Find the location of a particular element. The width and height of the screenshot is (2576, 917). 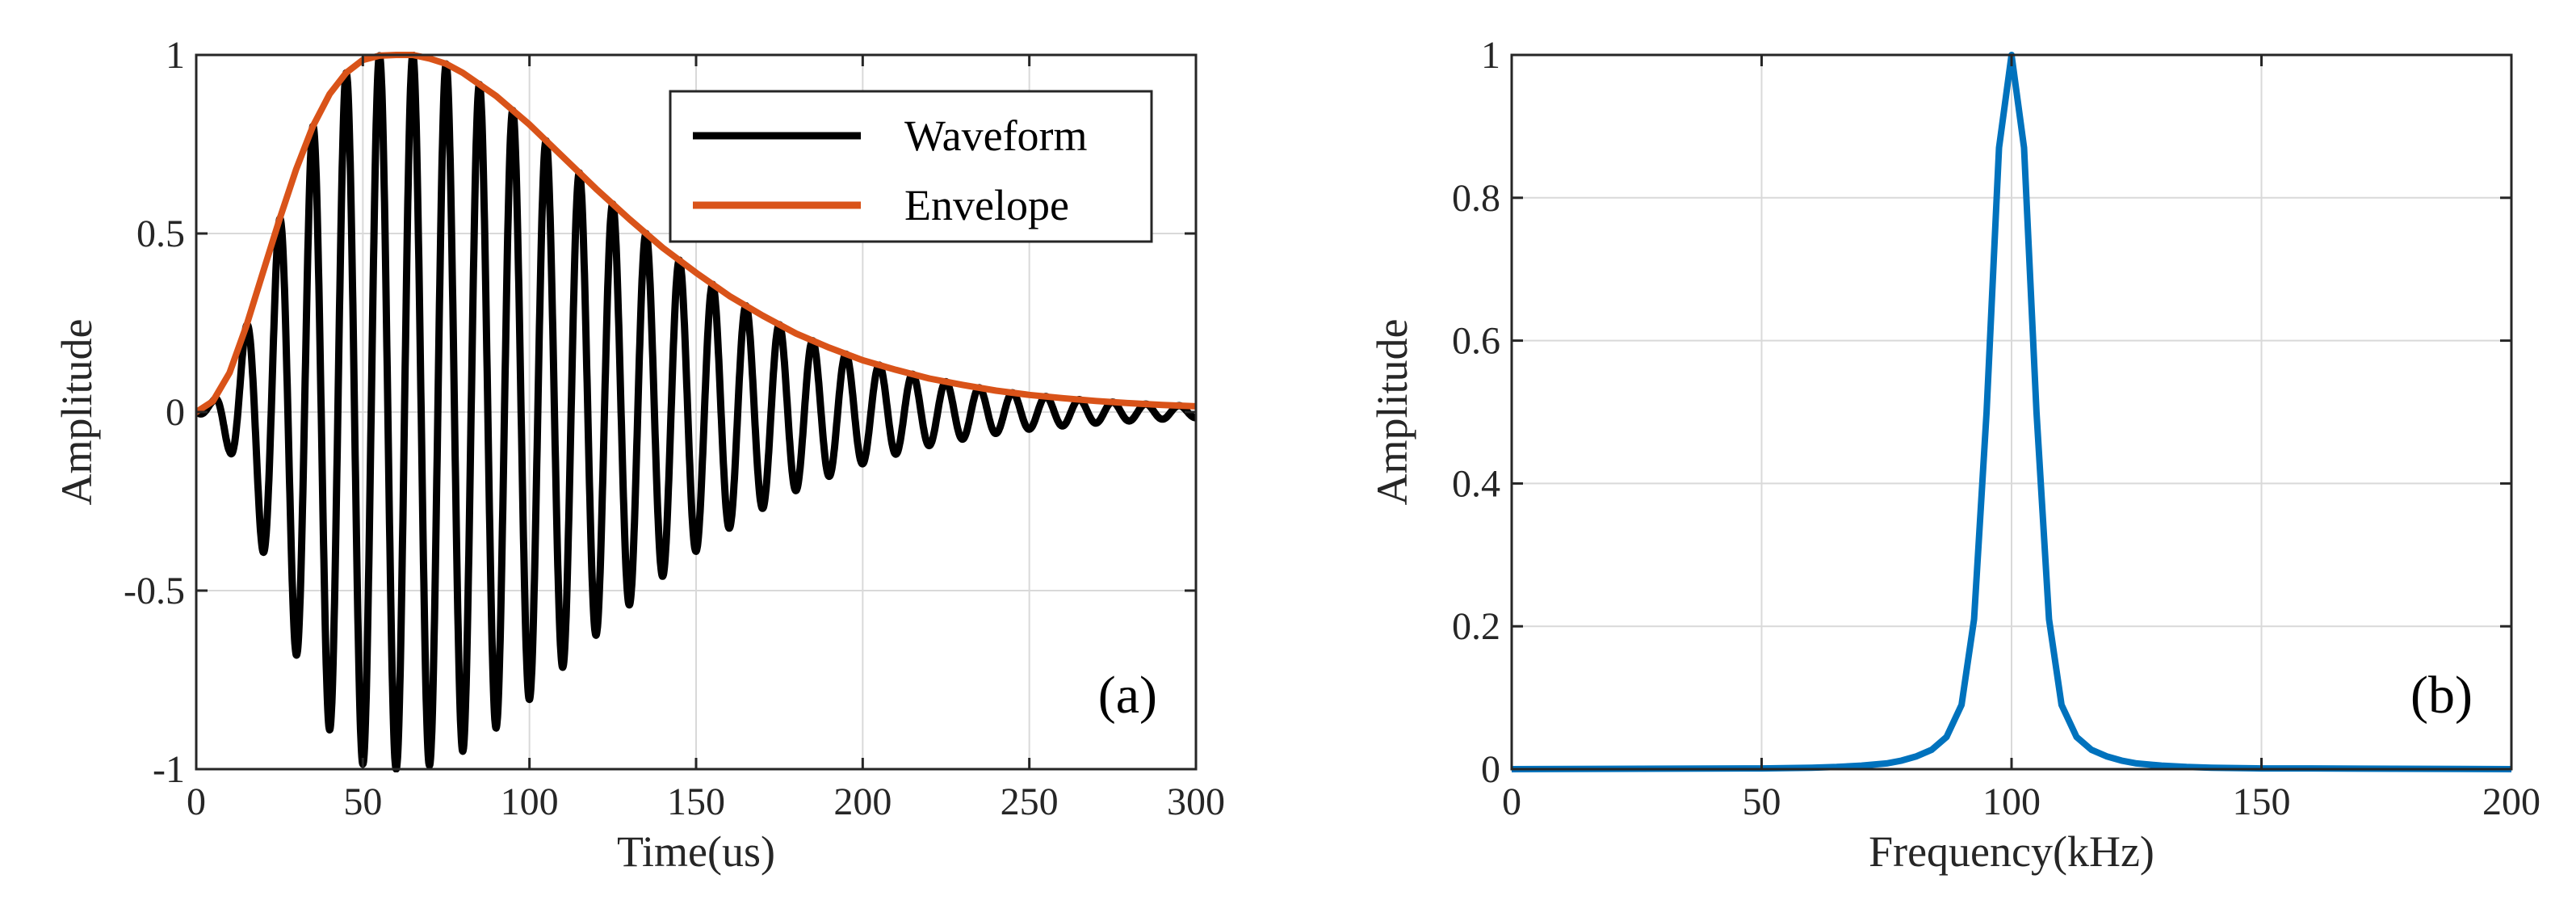

x-tick-label: 300 is located at coordinates (1196, 802).